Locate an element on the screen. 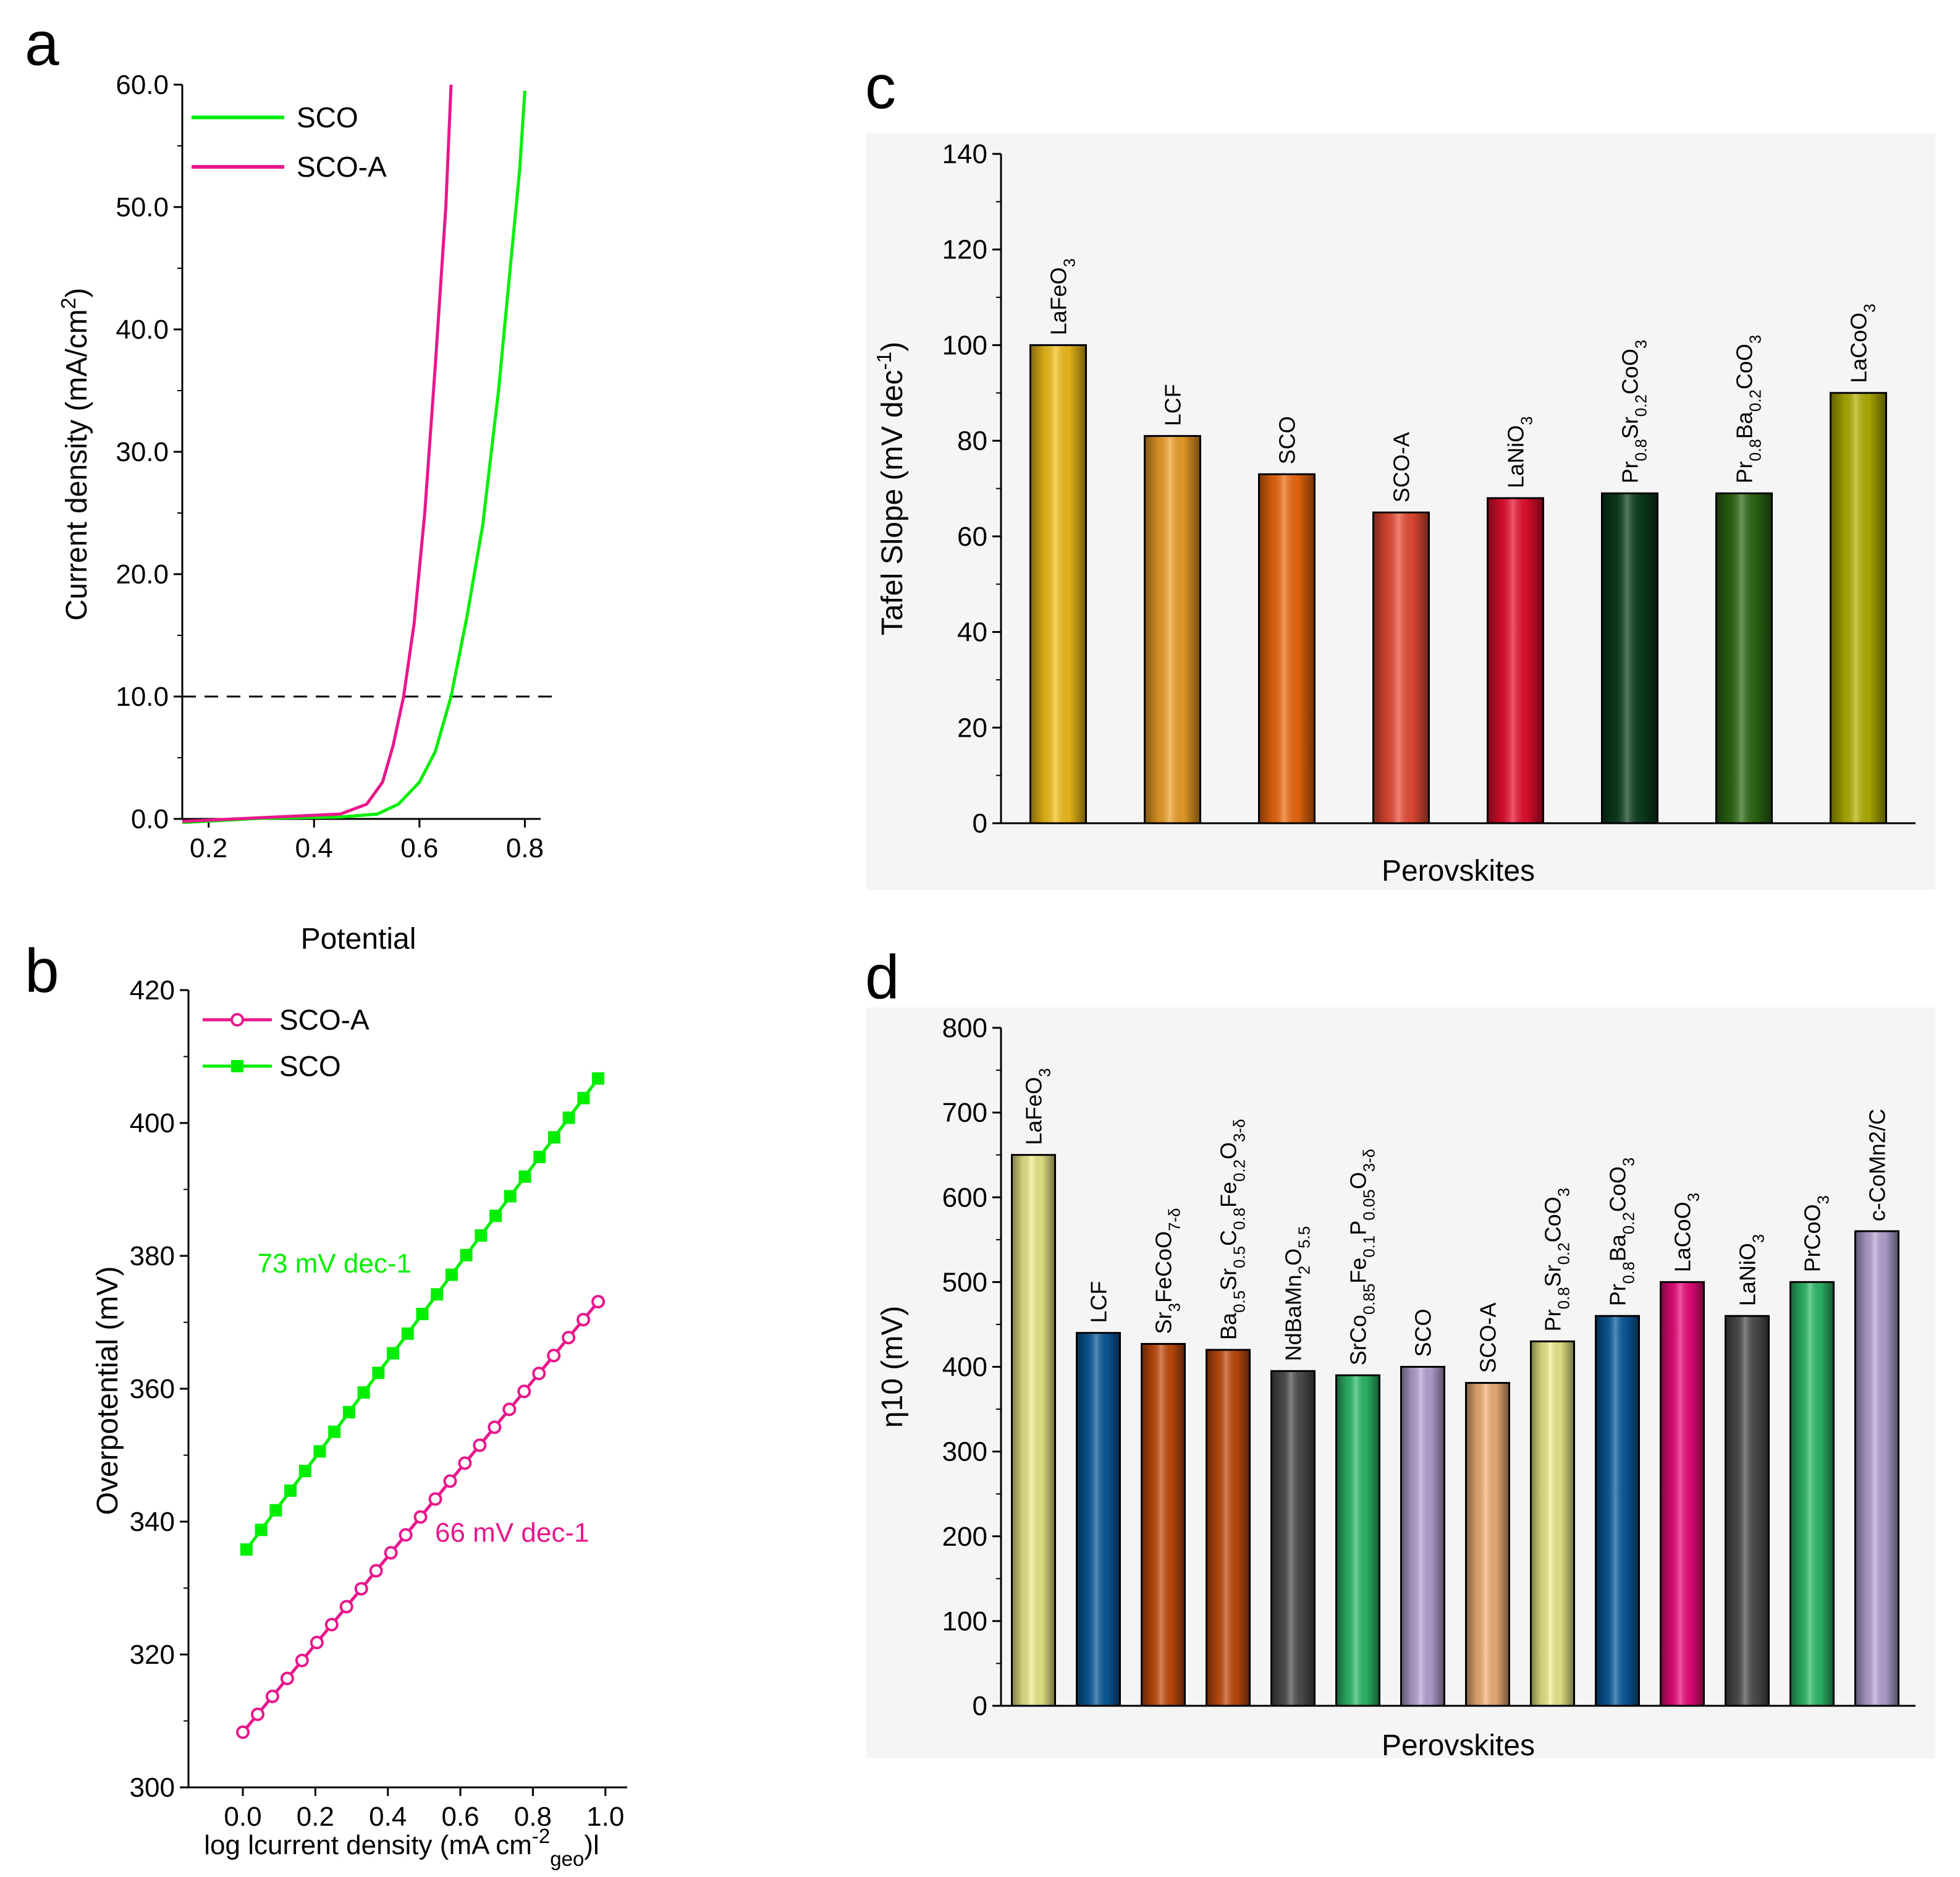 This screenshot has width=1960, height=1877. y-axis-title: η10 (mV) is located at coordinates (892, 1367).